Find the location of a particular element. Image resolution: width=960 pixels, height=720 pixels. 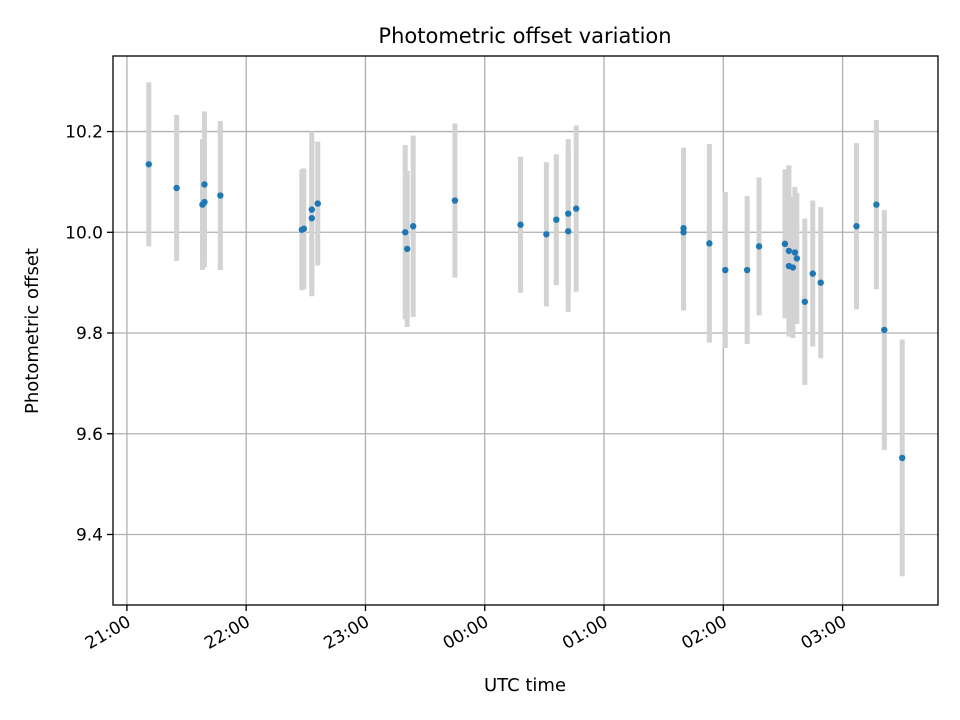

y-tick-label: 9.4 is located at coordinates (89, 535).